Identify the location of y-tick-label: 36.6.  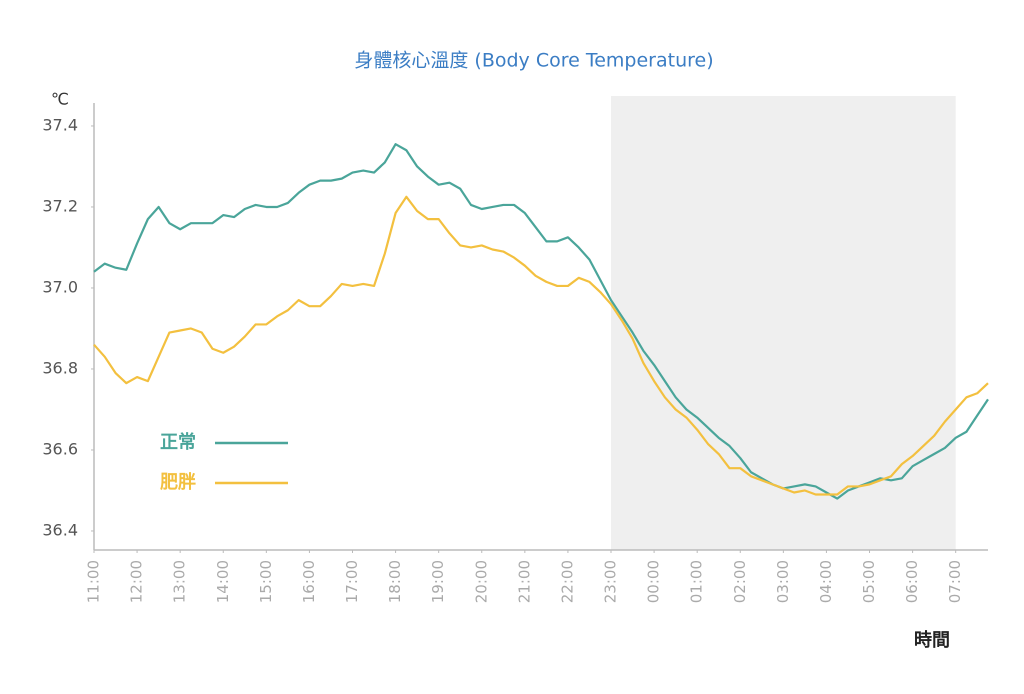
(60, 448).